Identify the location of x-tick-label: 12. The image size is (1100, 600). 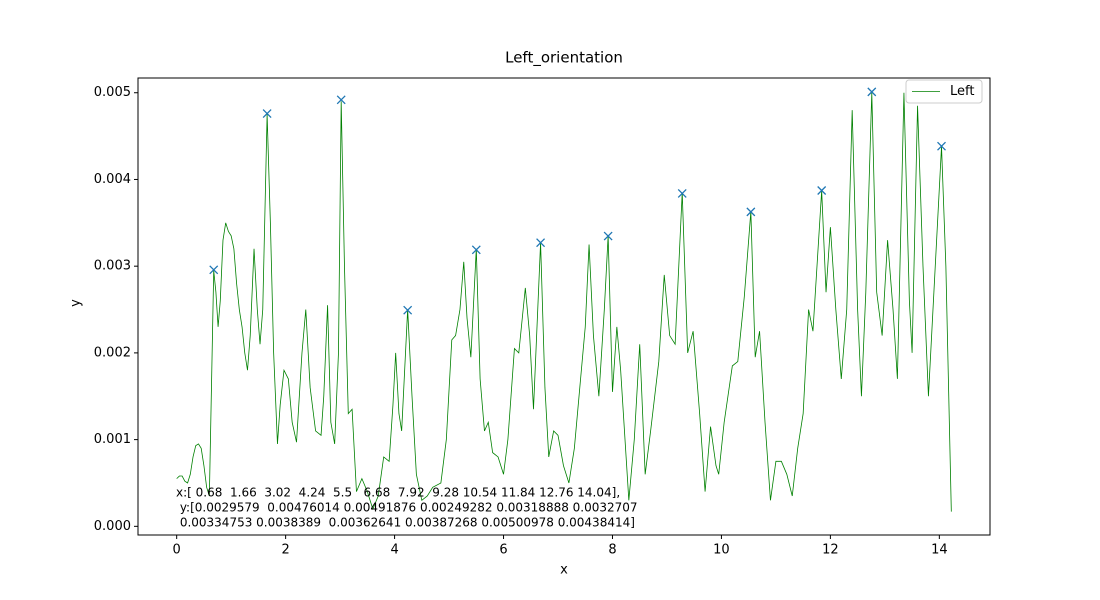
(830, 550).